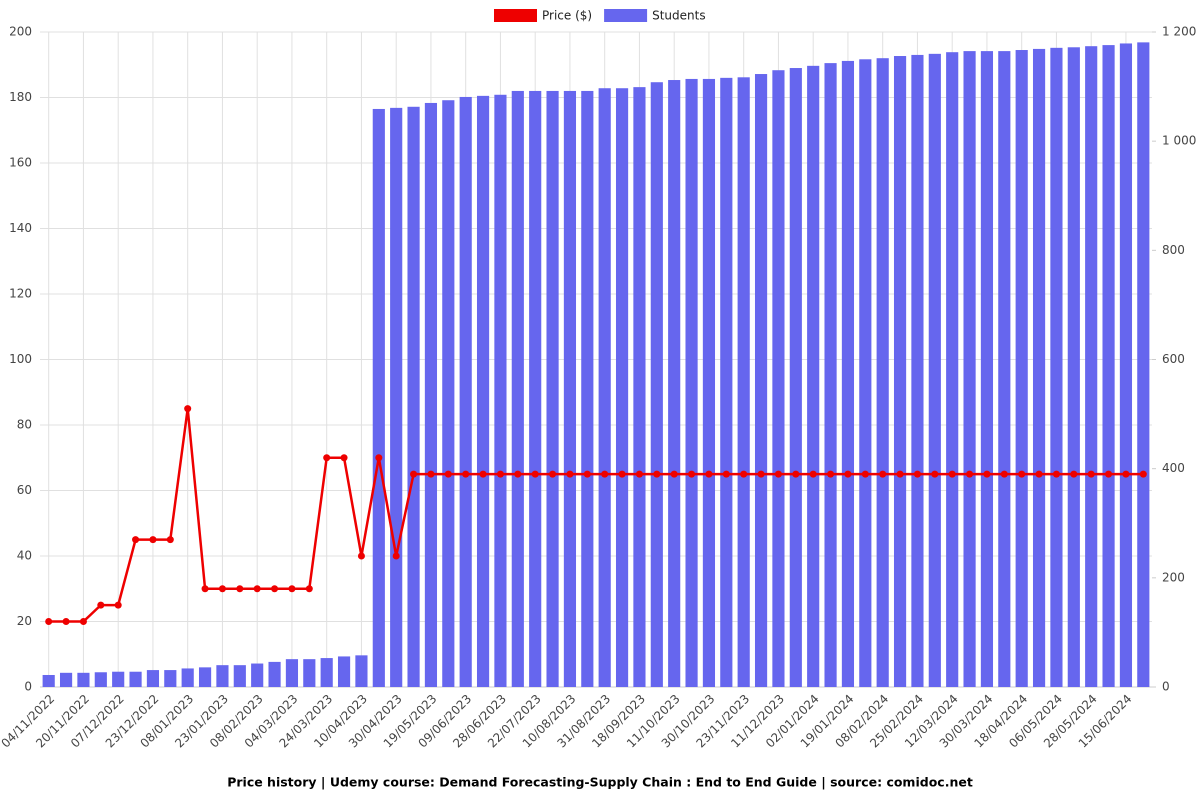  What do you see at coordinates (1166, 687) in the screenshot?
I see `y2-tick-label: 0` at bounding box center [1166, 687].